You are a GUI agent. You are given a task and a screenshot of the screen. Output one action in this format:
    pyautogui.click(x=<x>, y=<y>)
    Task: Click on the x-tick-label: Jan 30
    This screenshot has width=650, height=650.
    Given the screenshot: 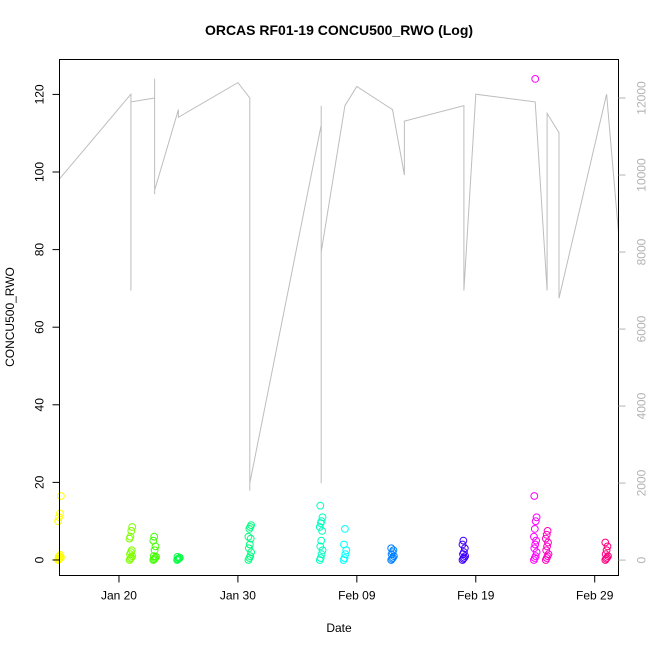 What is the action you would take?
    pyautogui.click(x=238, y=596)
    